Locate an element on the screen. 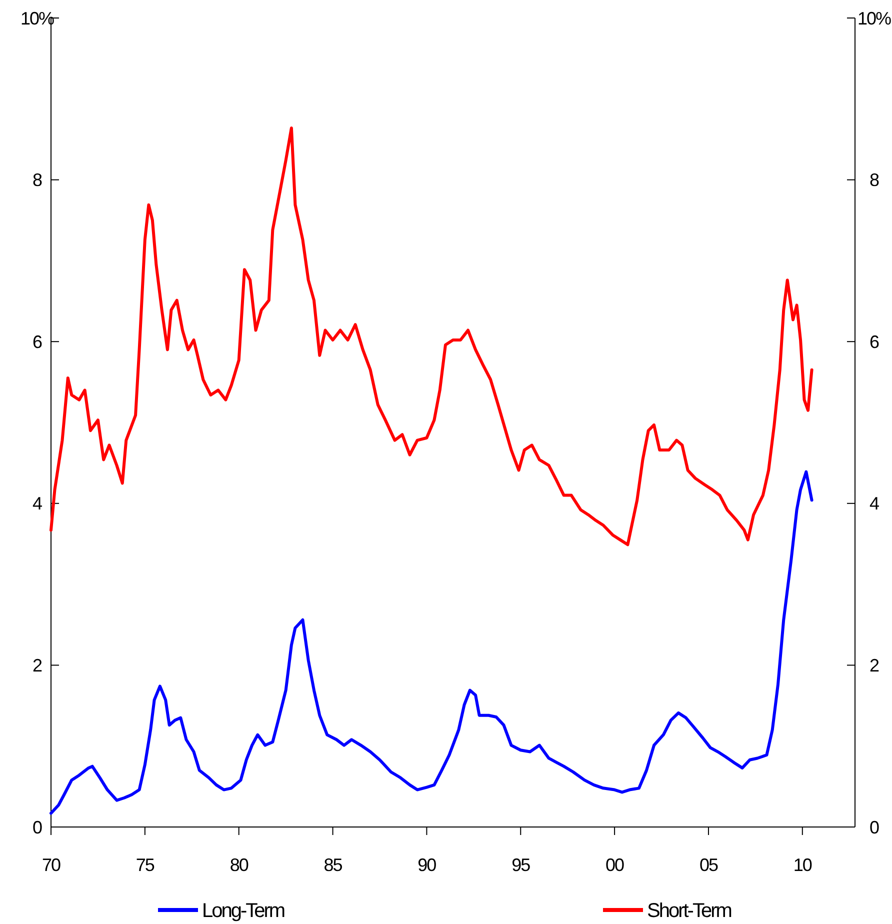  x-tick-label: 10 is located at coordinates (802, 865).